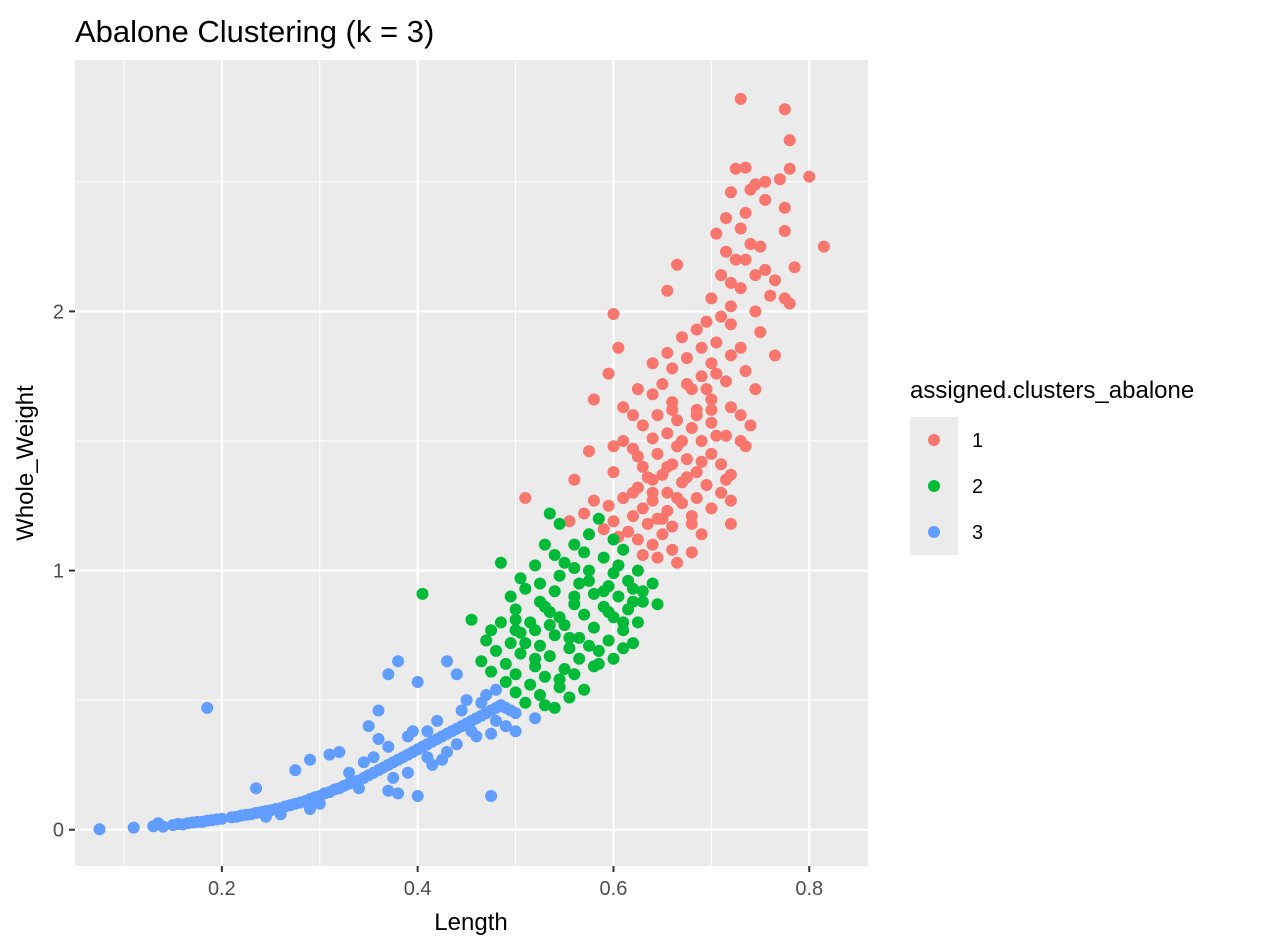 The width and height of the screenshot is (1288, 950). I want to click on legend-label-2: 2, so click(977, 487).